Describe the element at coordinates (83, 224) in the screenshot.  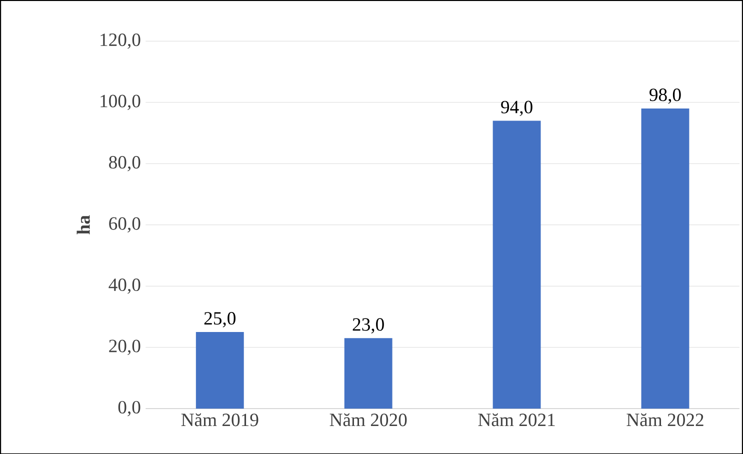
I see `y-axis-title: ha` at that location.